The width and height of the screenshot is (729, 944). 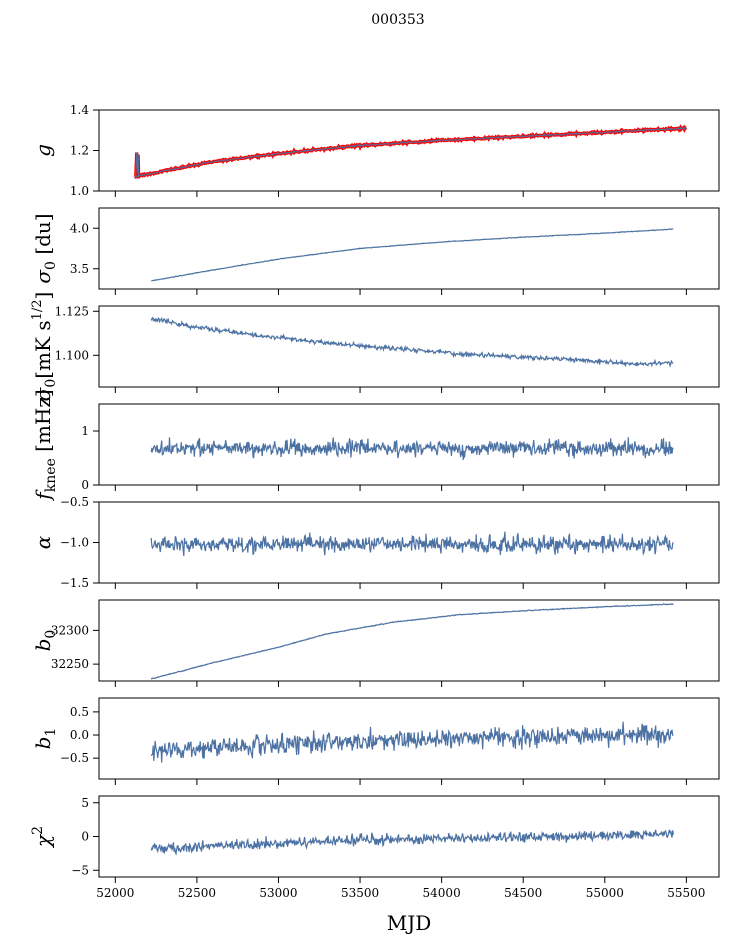 I want to click on panel-7: −0.5 0.0 0.5 b1, so click(x=375, y=741).